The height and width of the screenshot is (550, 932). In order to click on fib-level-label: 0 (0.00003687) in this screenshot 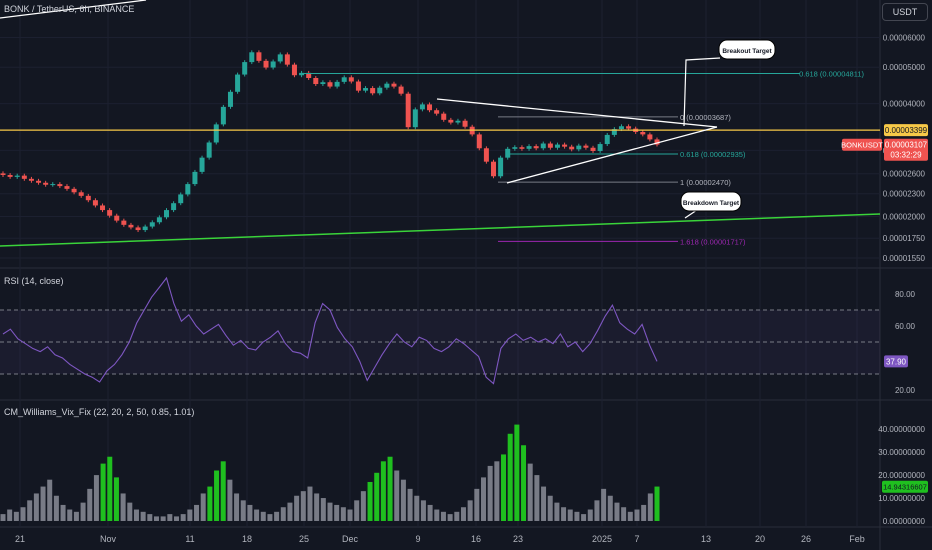, I will do `click(705, 117)`.